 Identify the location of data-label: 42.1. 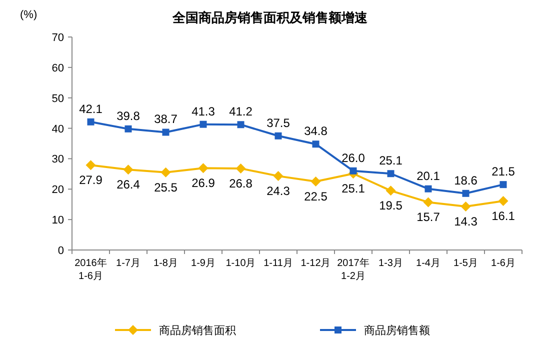
(91, 109).